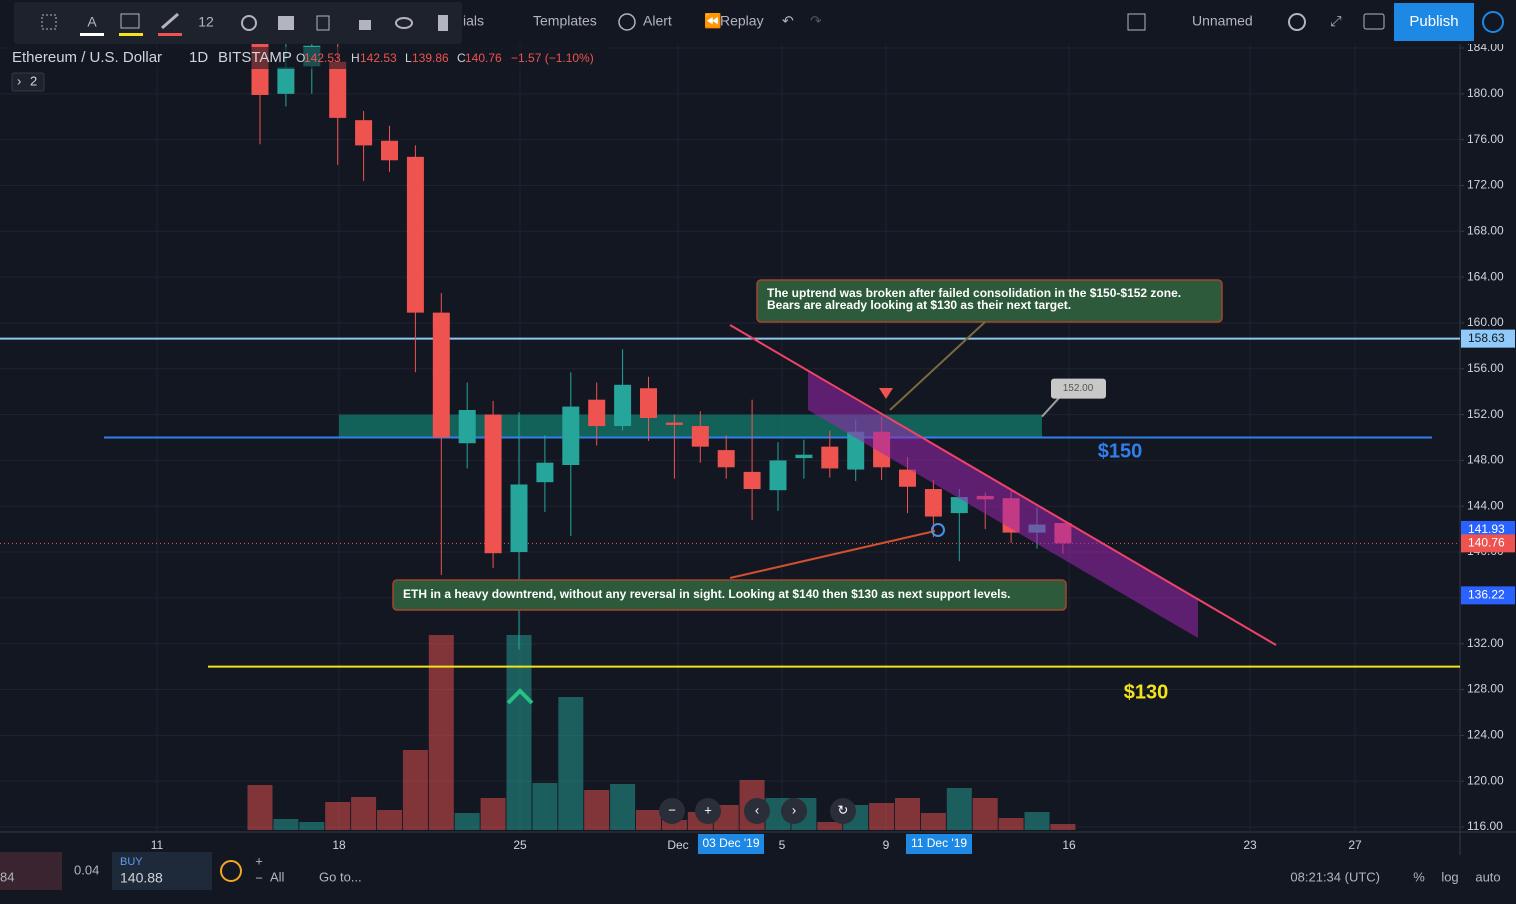 The width and height of the screenshot is (1516, 904). What do you see at coordinates (758, 877) in the screenshot?
I see `bottom-bar` at bounding box center [758, 877].